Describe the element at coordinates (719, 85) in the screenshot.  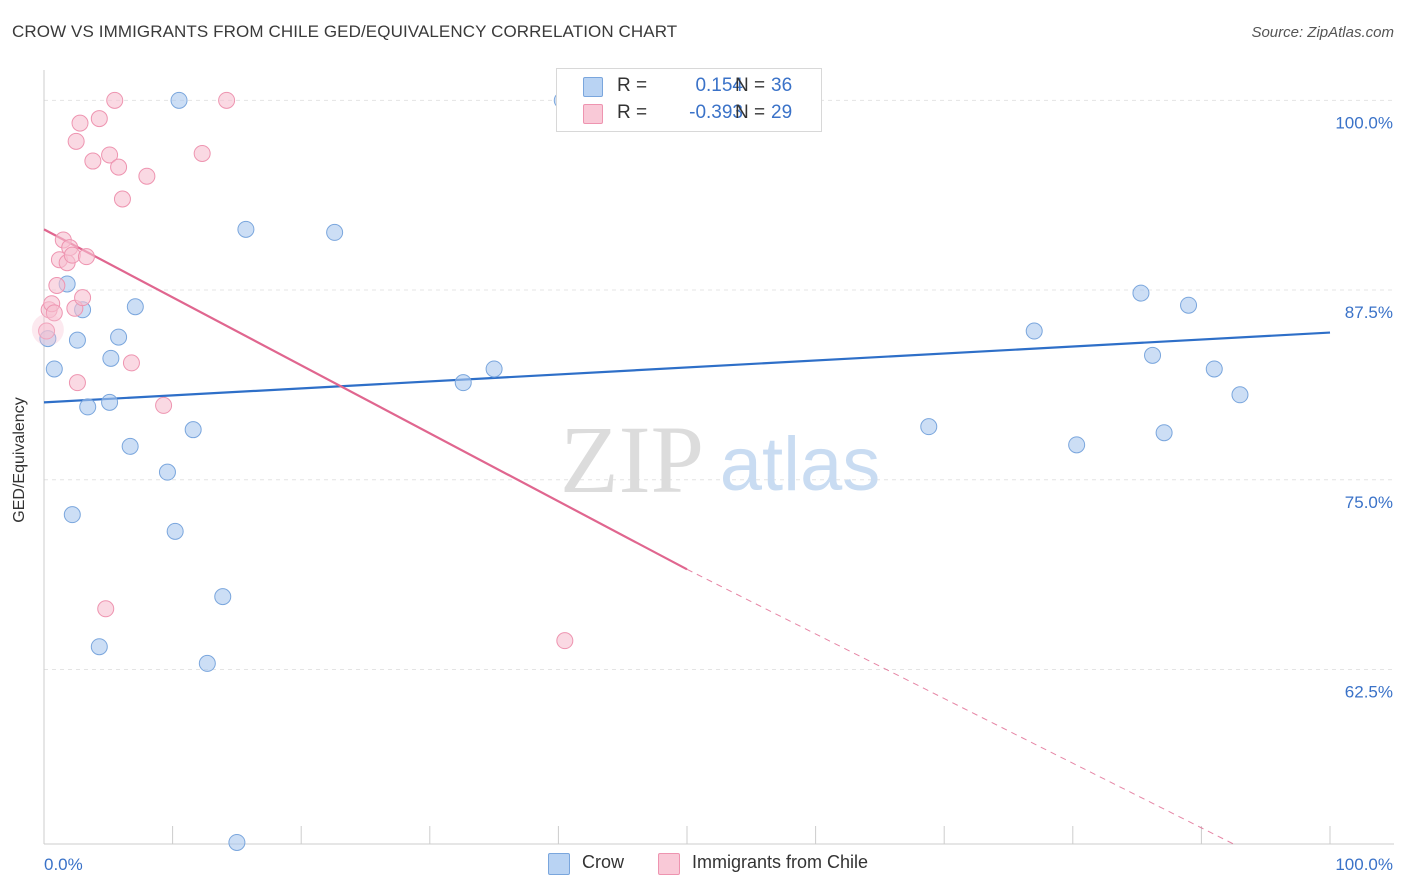
I see `crow-r-value: 0.154` at that location.